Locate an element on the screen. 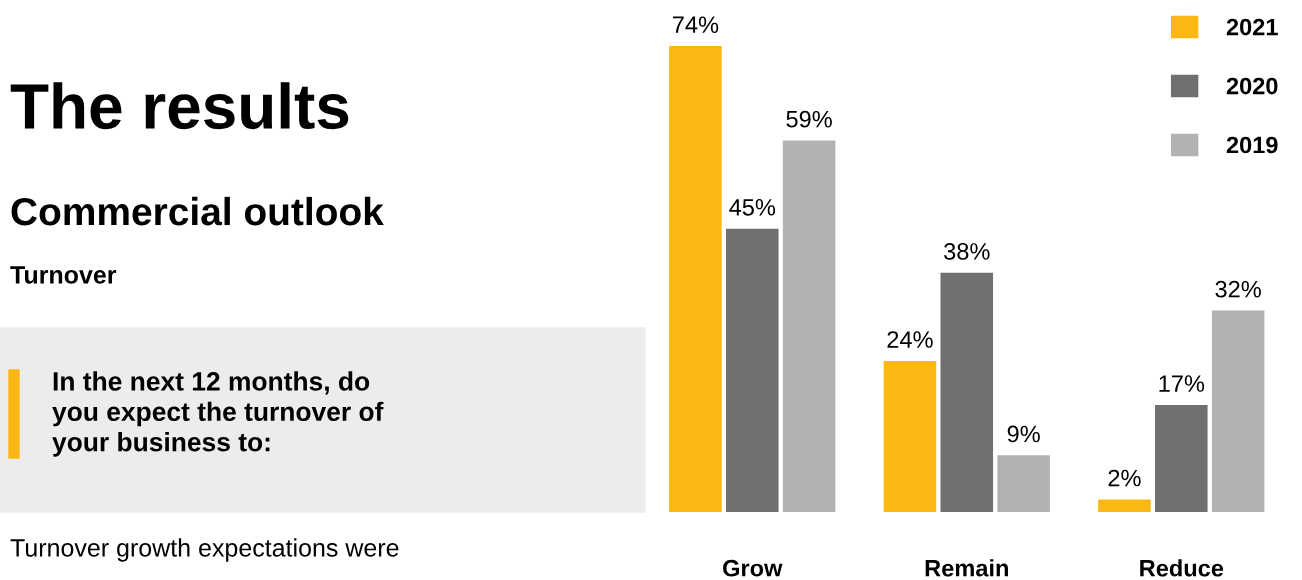 The image size is (1302, 580). data-label: 59% is located at coordinates (809, 119).